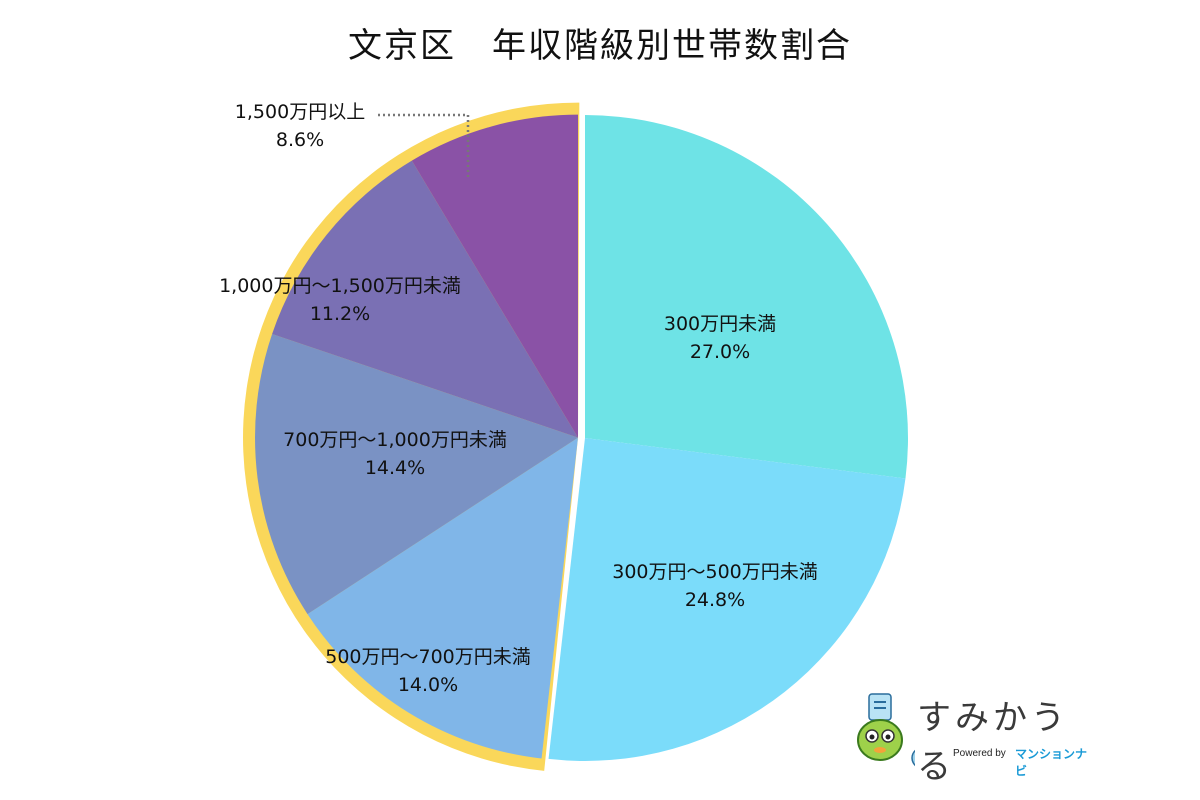 The image size is (1200, 800). Describe the element at coordinates (395, 468) in the screenshot. I see `slice-value-label: 14.4%` at that location.